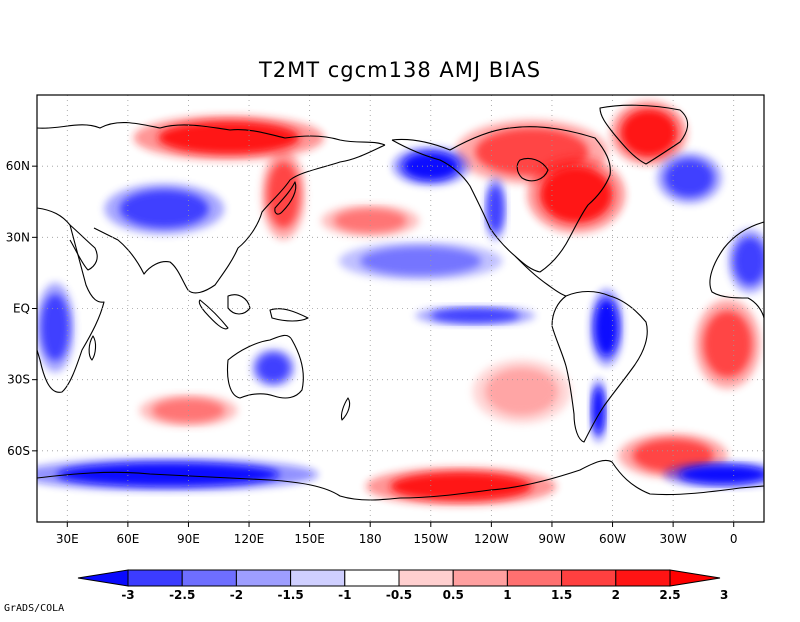 Image resolution: width=800 pixels, height=622 pixels. I want to click on bias-region-amazon-neg, so click(606, 327).